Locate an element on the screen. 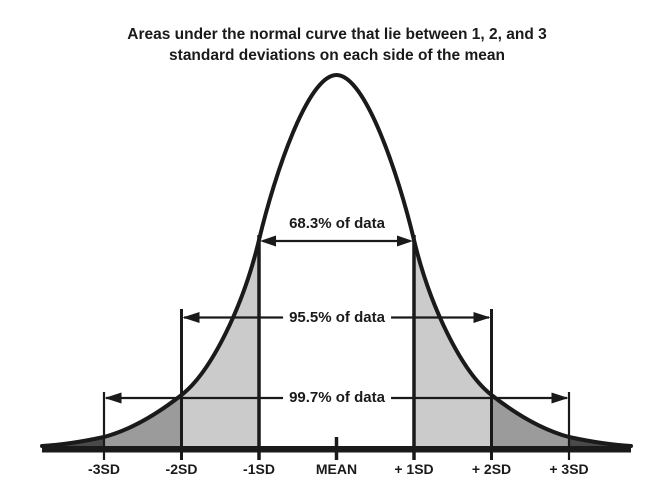  arrow-head-1sd-left is located at coordinates (268, 241).